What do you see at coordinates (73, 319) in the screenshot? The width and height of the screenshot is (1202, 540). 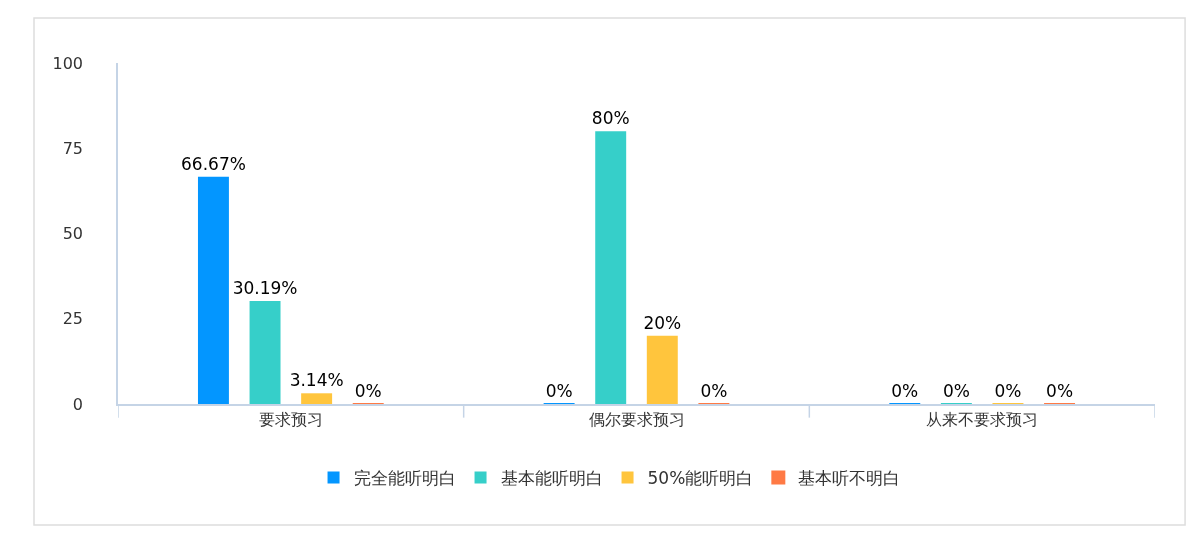 I see `y-tick-label: 25` at bounding box center [73, 319].